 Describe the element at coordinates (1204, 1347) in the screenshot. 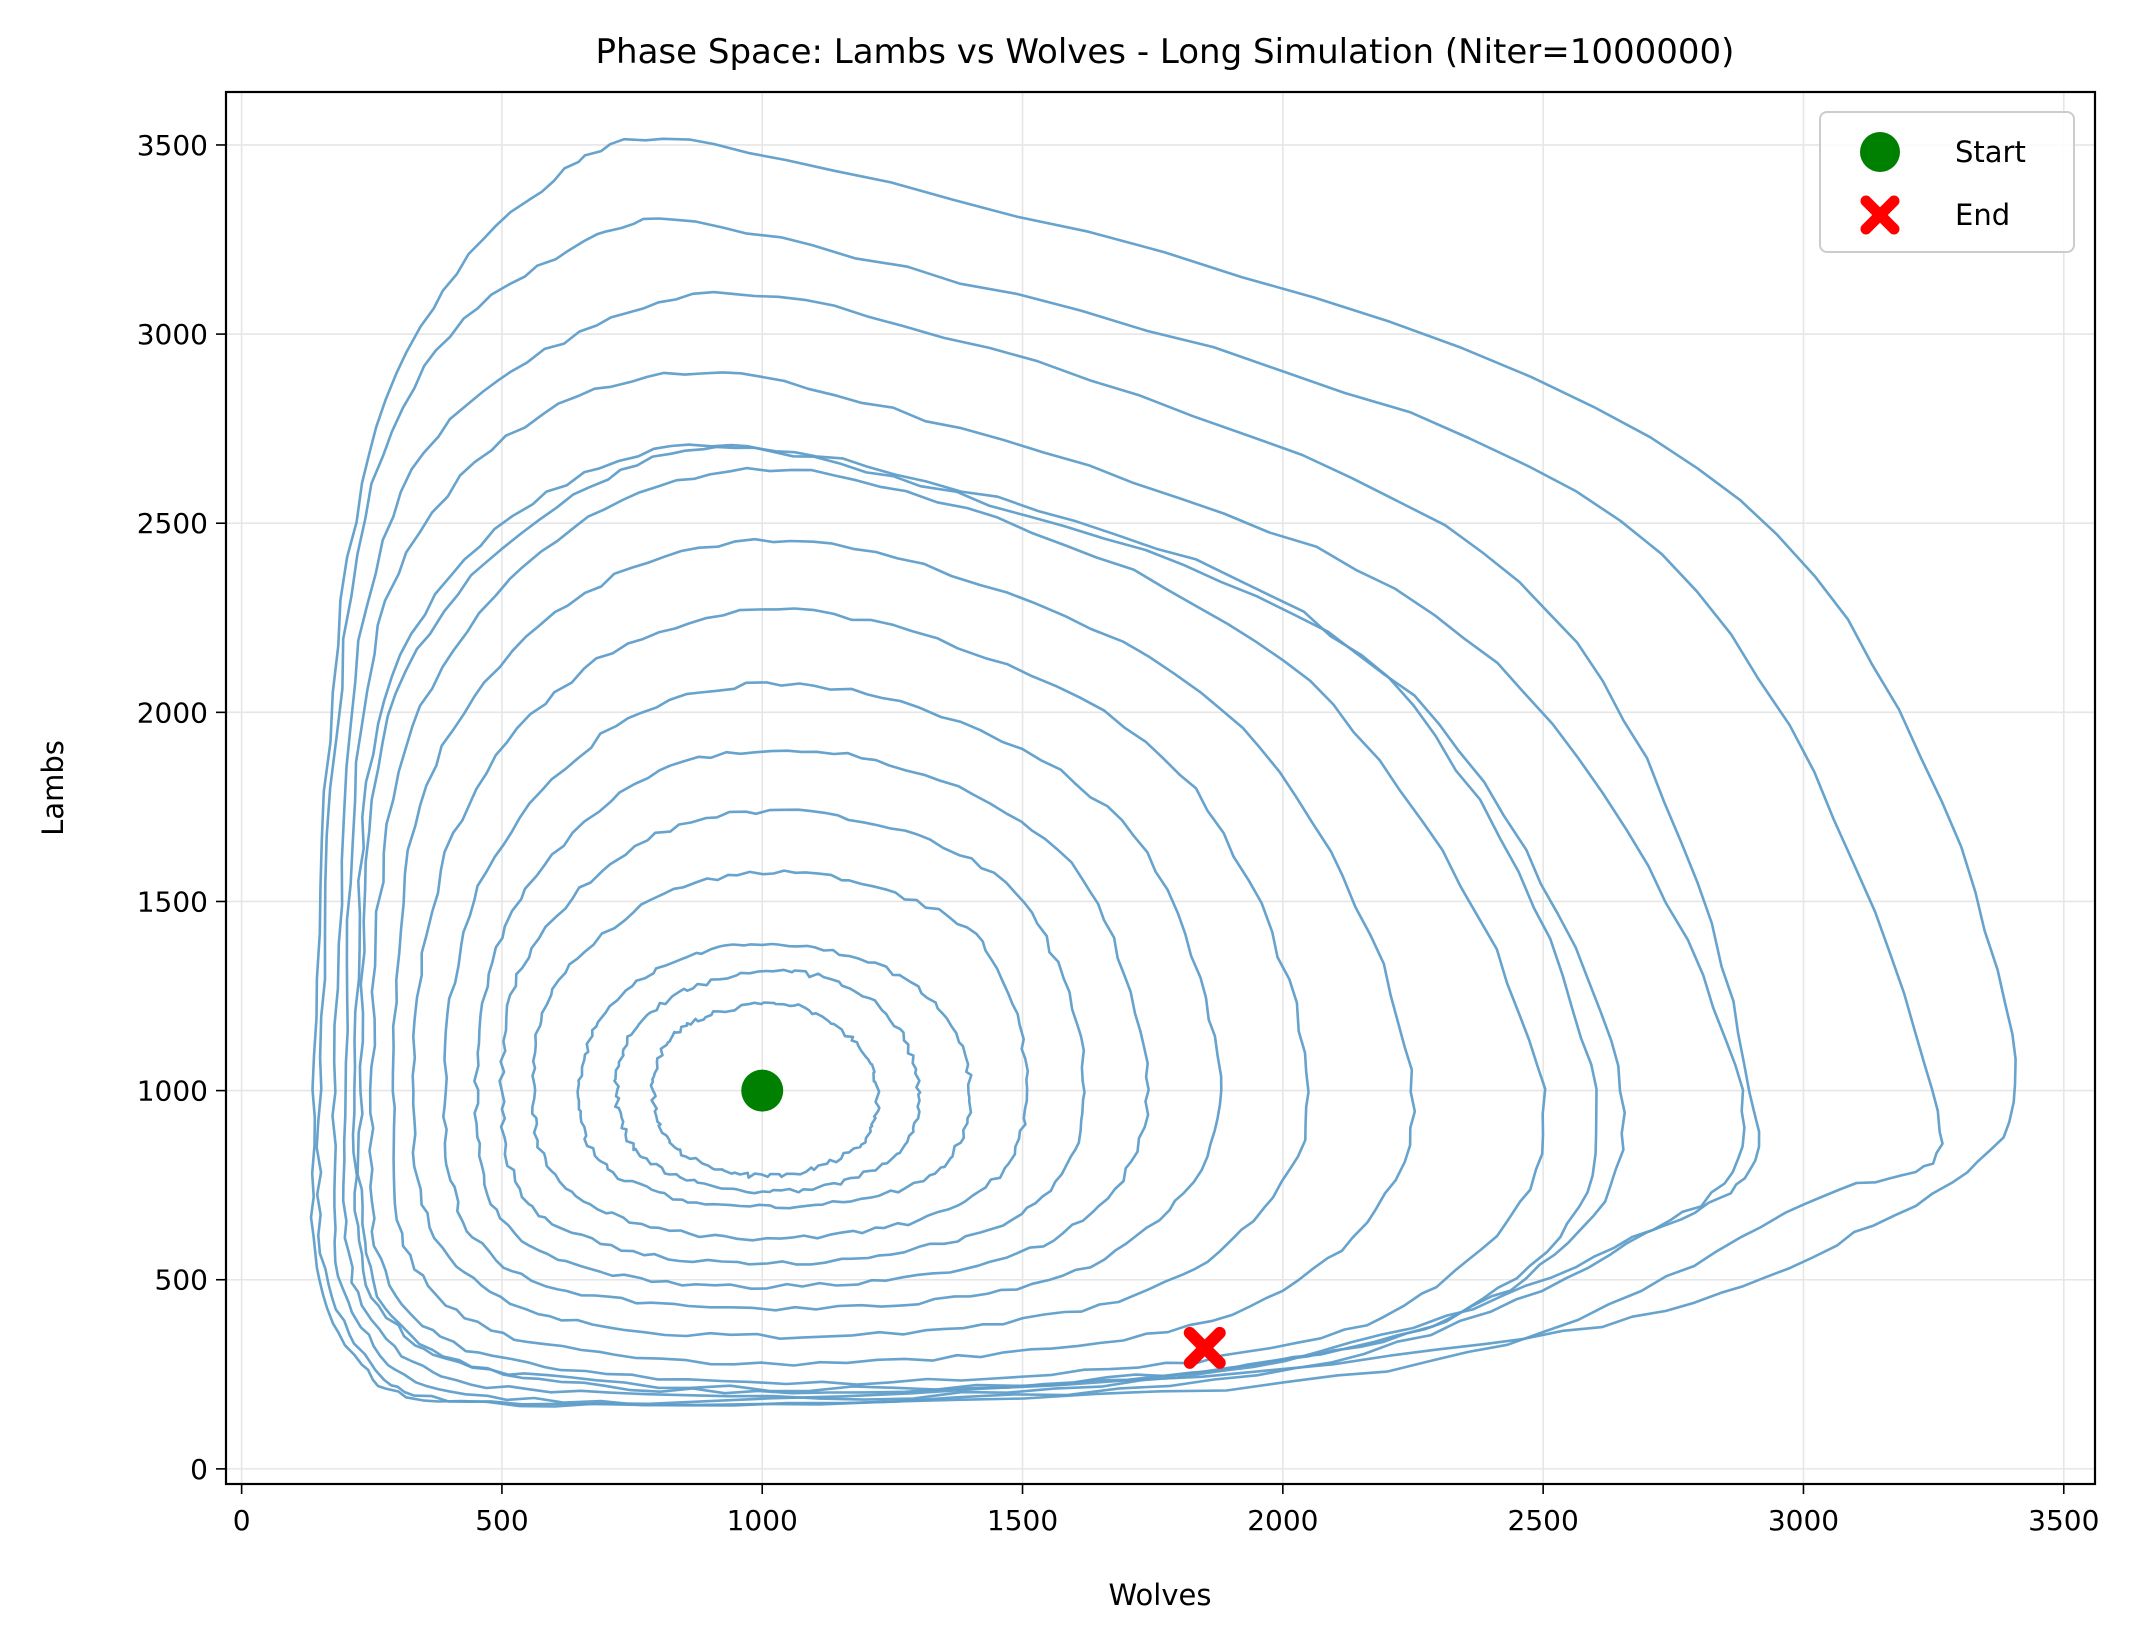

I see `end-marker` at that location.